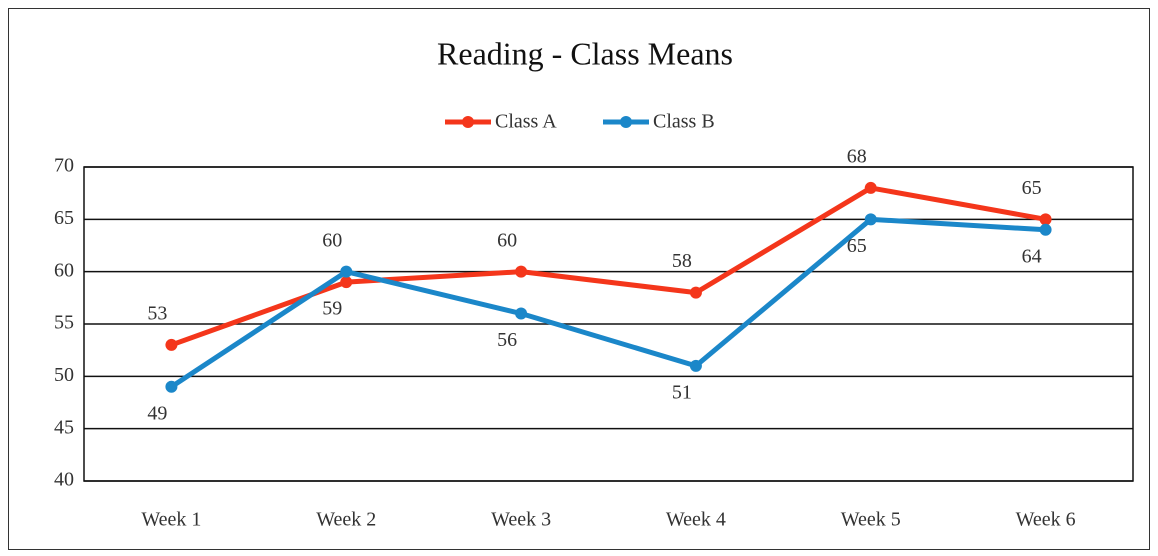 The height and width of the screenshot is (556, 1158). I want to click on data-label: 51, so click(682, 392).